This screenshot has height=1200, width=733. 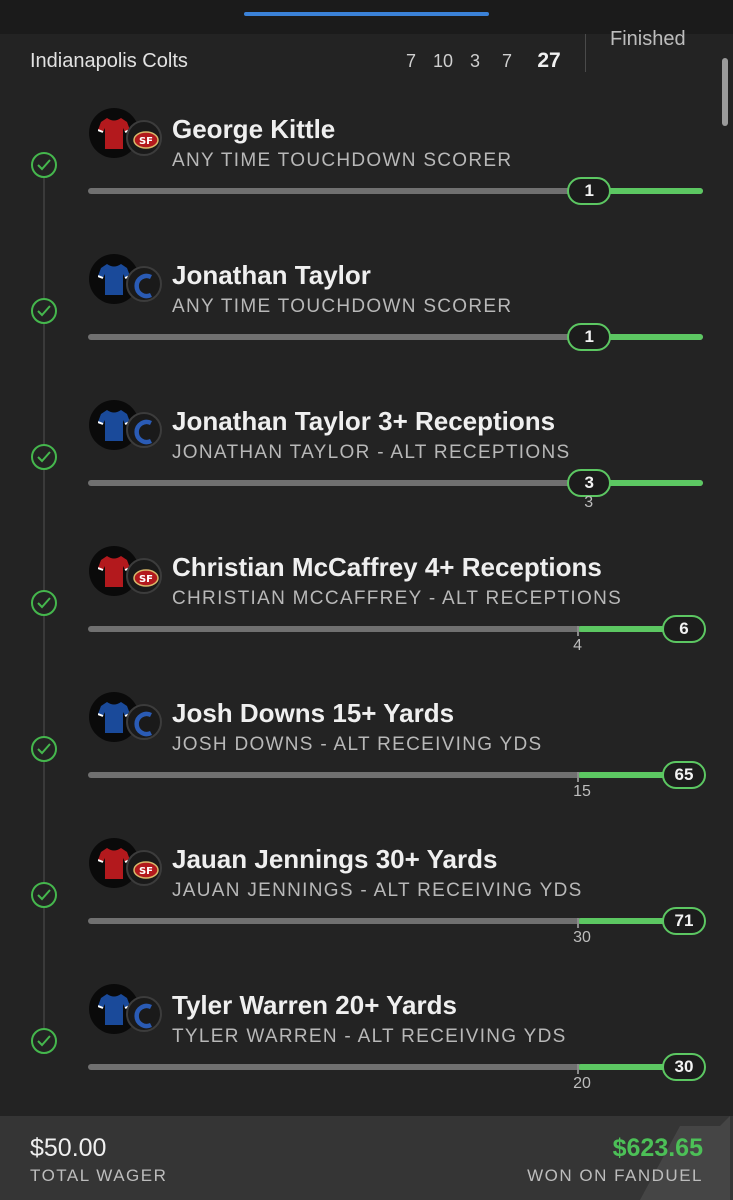 What do you see at coordinates (109, 61) in the screenshot?
I see `team-name: Indianapolis Colts` at bounding box center [109, 61].